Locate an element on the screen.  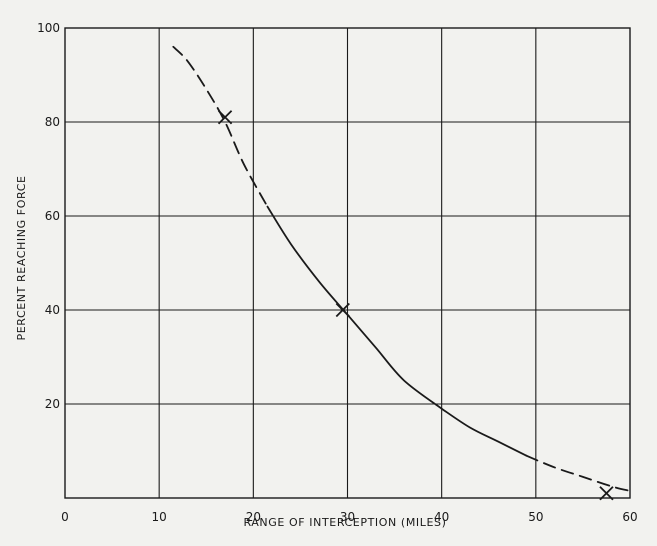
x-axis-label: RANGE OF INTERCEPTION (MILES) is located at coordinates (344, 522).